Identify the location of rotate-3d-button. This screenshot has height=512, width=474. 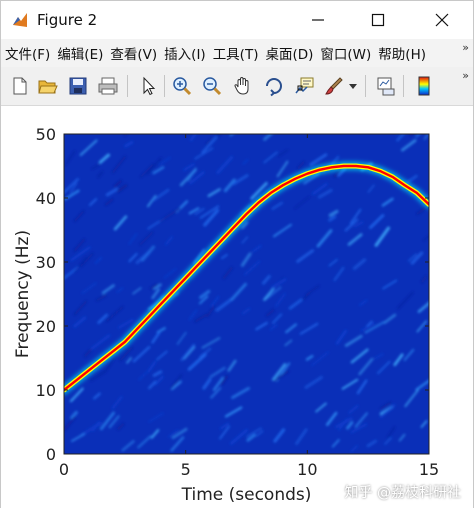
(274, 86).